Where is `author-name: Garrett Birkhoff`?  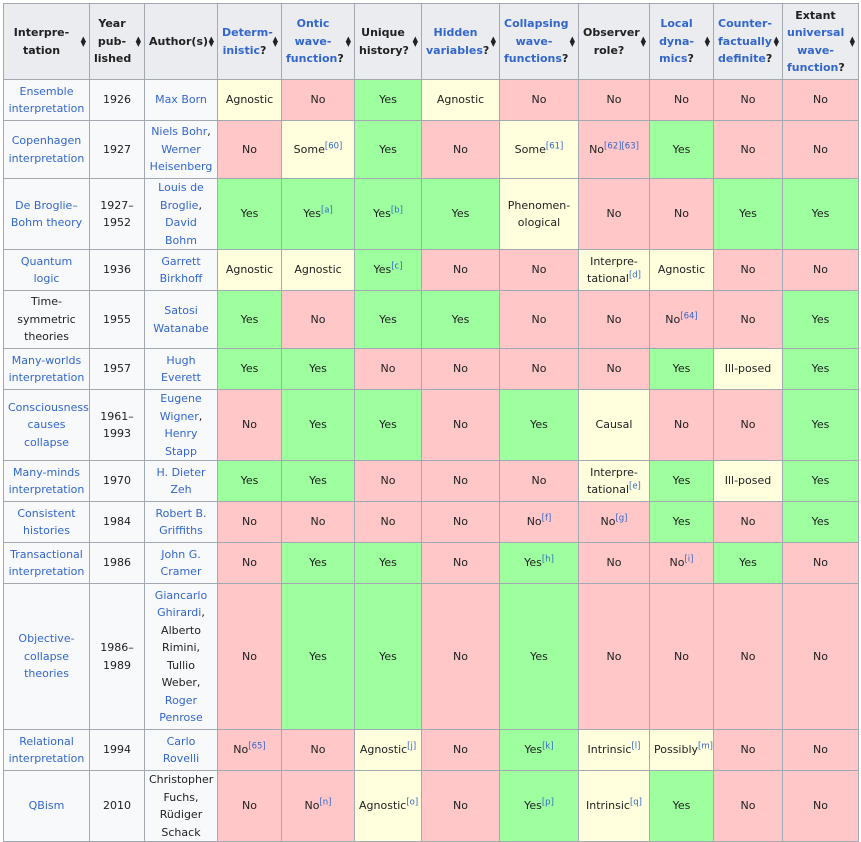
author-name: Garrett Birkhoff is located at coordinates (181, 270).